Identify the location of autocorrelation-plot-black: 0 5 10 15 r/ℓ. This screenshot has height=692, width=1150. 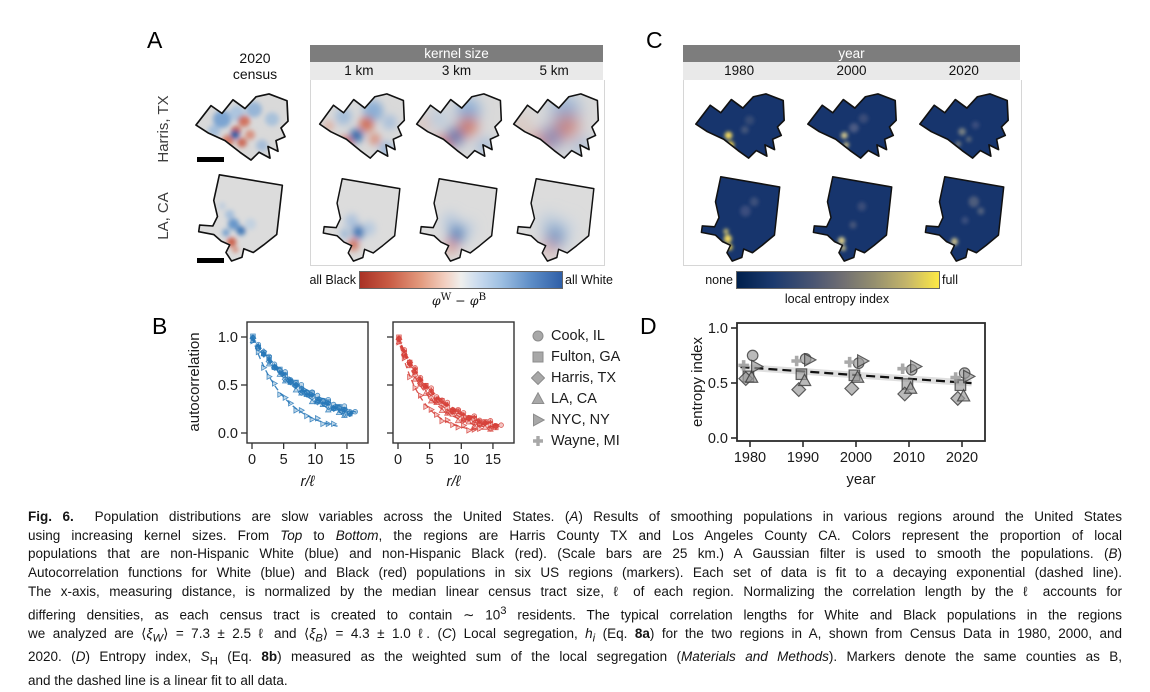
(457, 407).